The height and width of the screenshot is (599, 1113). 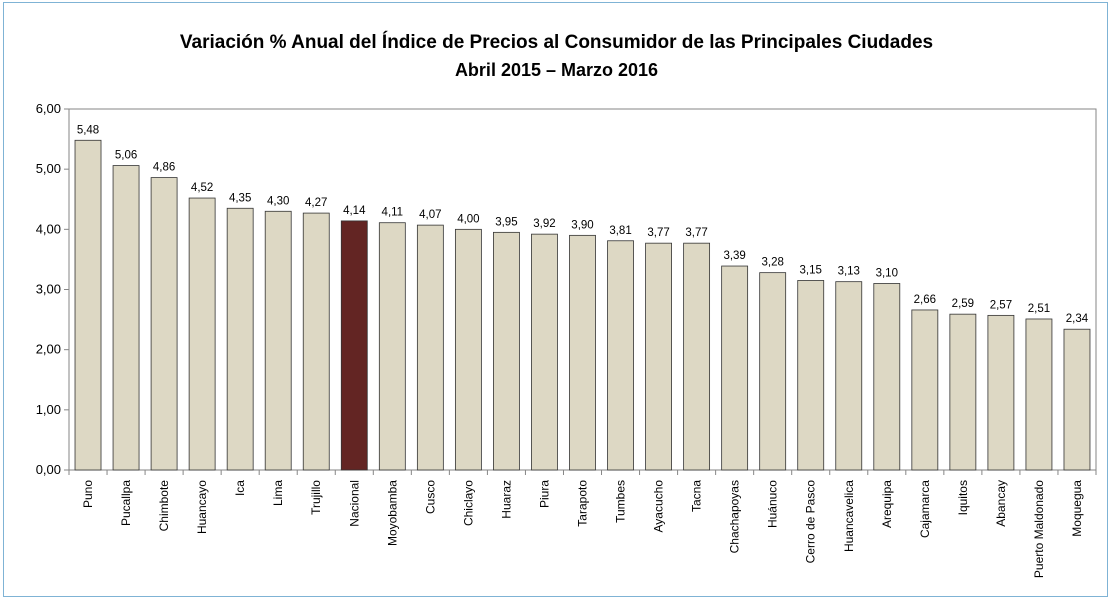 I want to click on x-tick-label: Tarapoto, so click(x=583, y=503).